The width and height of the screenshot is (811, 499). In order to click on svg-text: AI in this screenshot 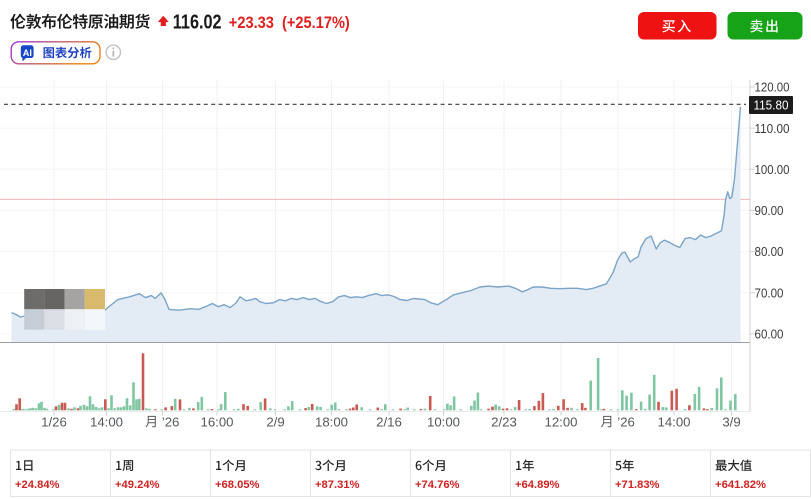, I will do `click(27, 53)`.